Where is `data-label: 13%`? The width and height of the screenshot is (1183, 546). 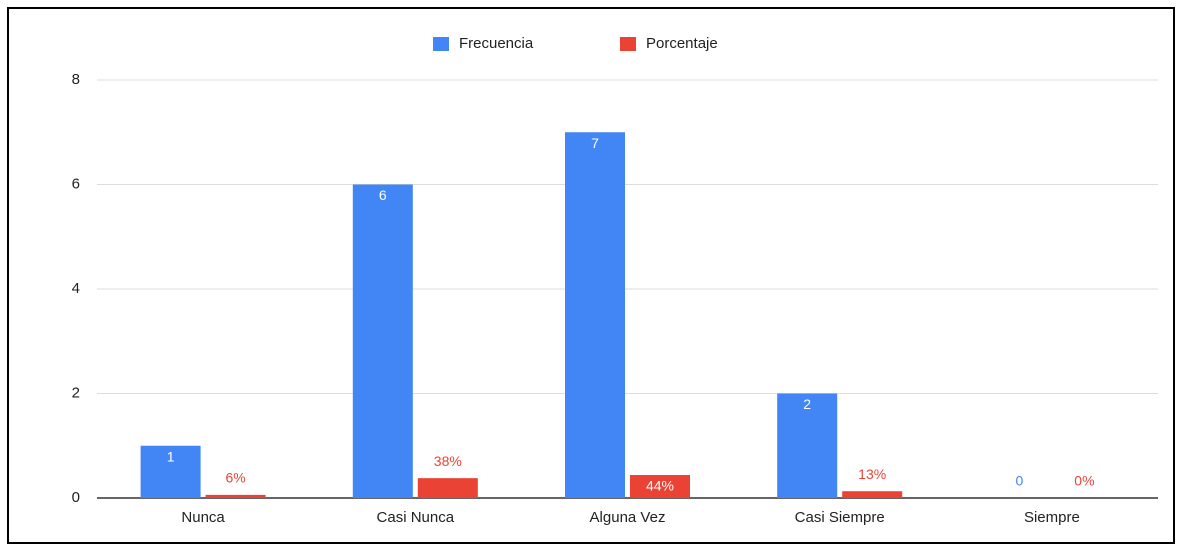 data-label: 13% is located at coordinates (872, 474).